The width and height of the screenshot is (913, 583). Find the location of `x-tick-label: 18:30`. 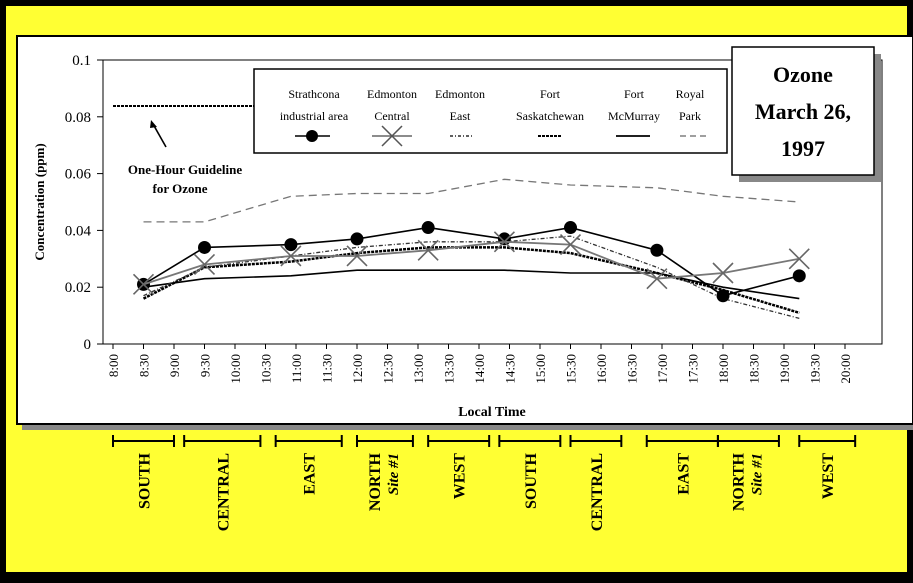

x-tick-label: 18:30 is located at coordinates (754, 369).